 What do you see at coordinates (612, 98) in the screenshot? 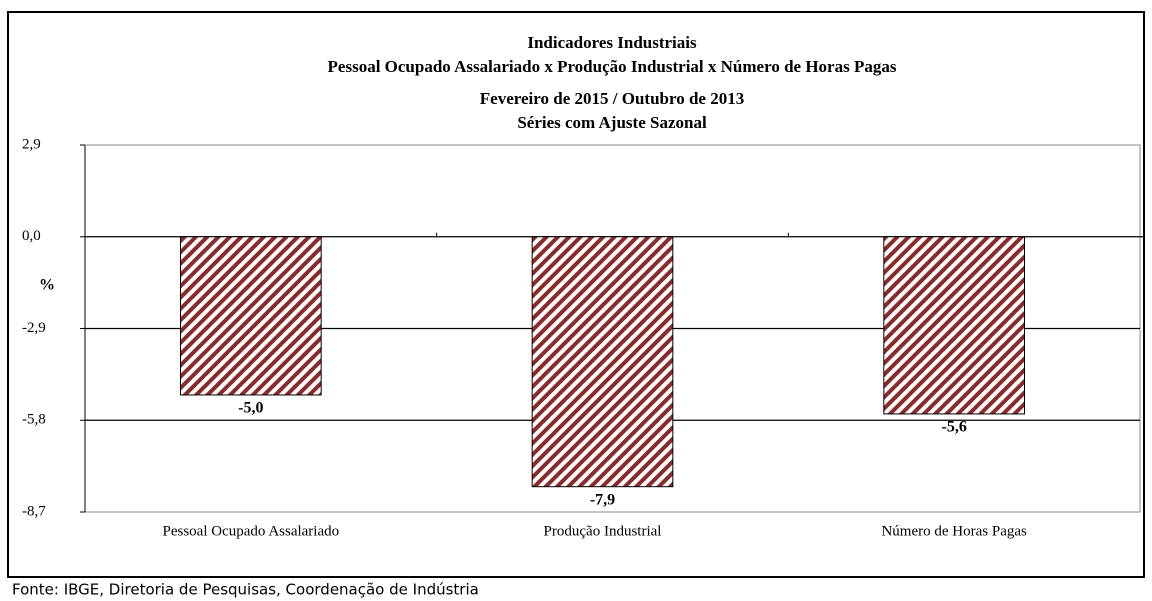
I see `chart-subtitle: Fevereiro de 2015 / Outubro de 2013` at bounding box center [612, 98].